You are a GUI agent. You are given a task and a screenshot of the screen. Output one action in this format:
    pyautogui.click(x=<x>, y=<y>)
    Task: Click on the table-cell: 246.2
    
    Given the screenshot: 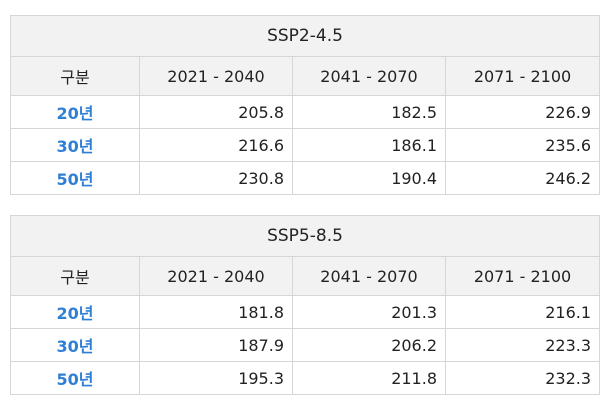 What is the action you would take?
    pyautogui.click(x=522, y=178)
    